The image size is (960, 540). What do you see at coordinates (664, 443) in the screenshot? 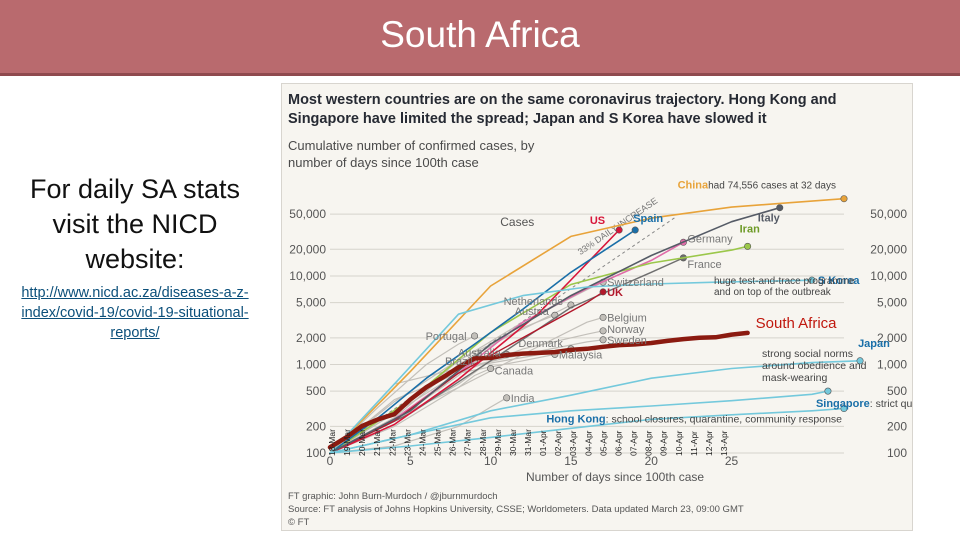
I see `date-label: 09-Apr` at bounding box center [664, 443].